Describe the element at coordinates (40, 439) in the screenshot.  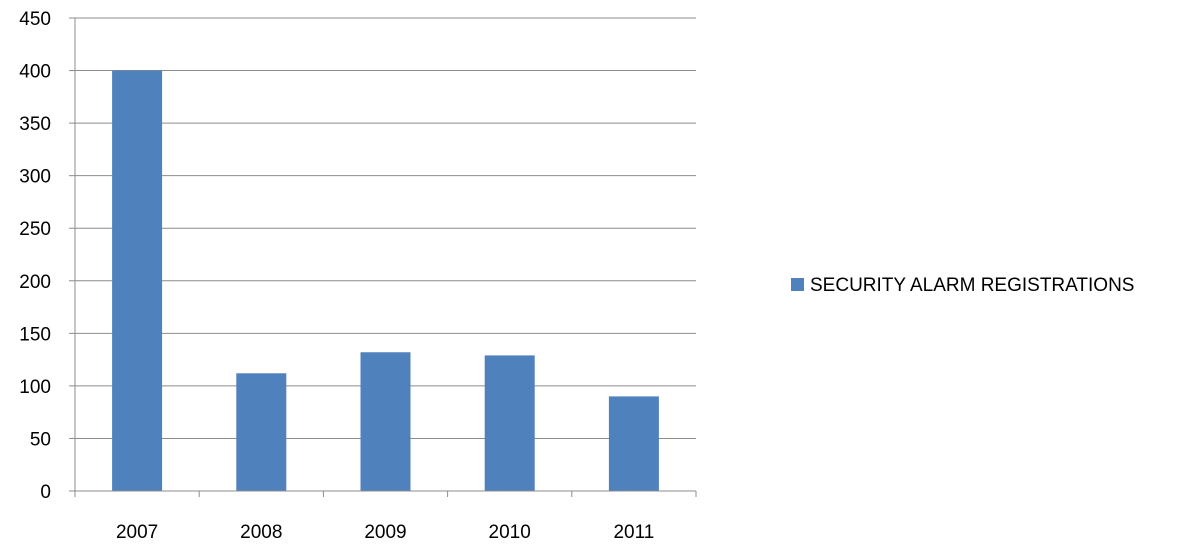
I see `y-tick-label: 50` at that location.